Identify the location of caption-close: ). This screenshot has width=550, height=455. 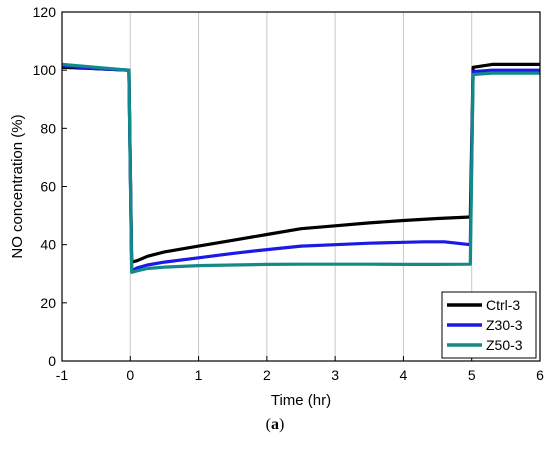
(282, 424).